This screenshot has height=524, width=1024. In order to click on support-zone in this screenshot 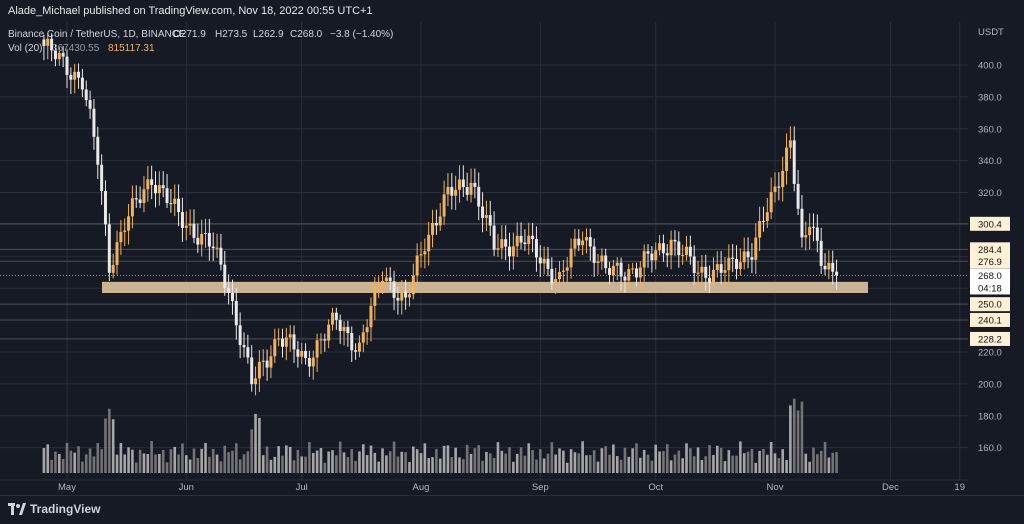, I will do `click(485, 287)`.